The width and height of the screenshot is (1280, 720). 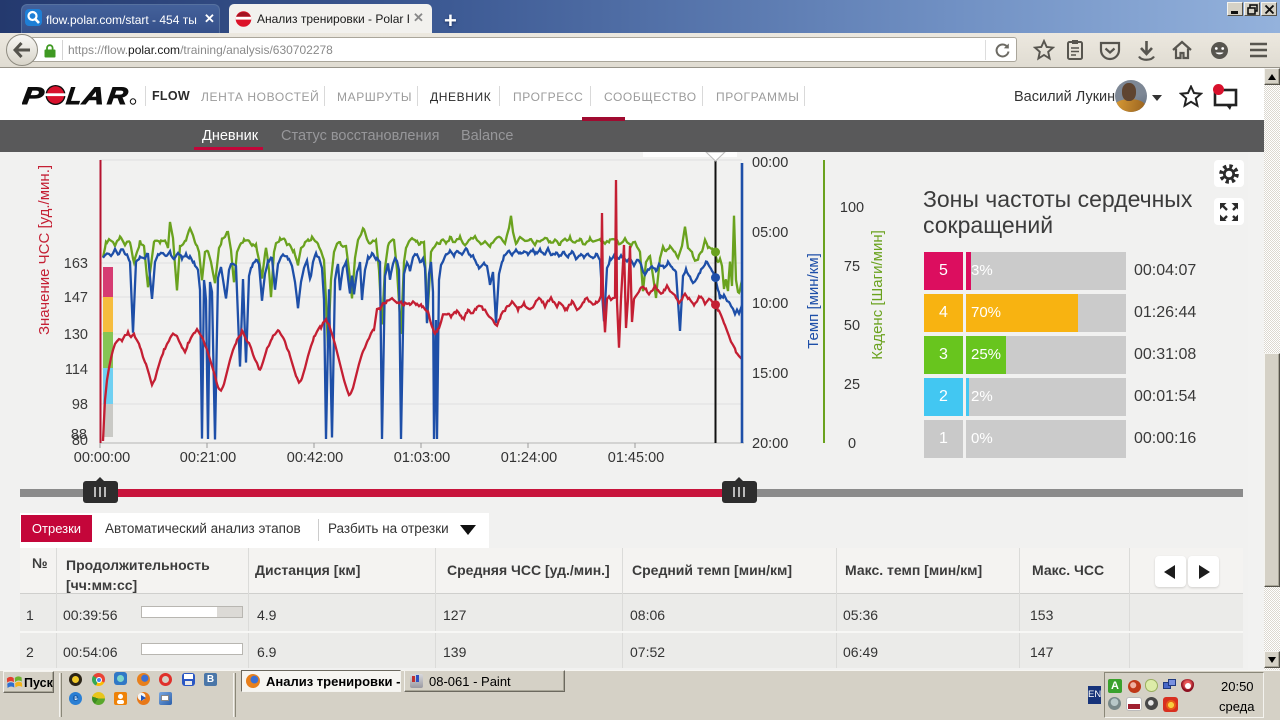 What do you see at coordinates (76, 264) in the screenshot?
I see `svg-text: 163` at bounding box center [76, 264].